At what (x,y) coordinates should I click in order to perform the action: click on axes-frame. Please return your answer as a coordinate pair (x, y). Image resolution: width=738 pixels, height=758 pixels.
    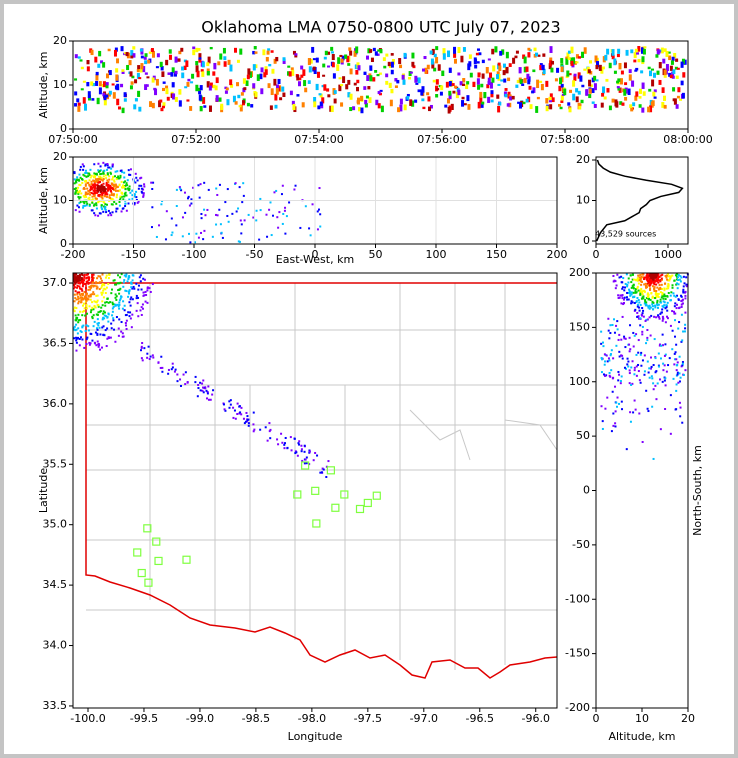
    Looking at the image, I should click on (315, 200).